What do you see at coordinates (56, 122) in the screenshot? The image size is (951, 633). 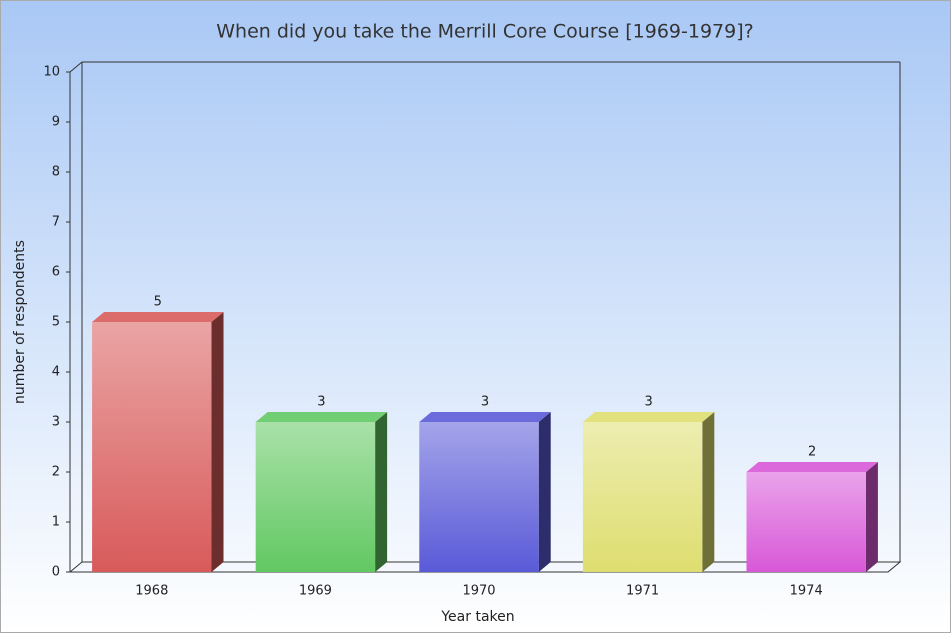 I see `y-tick-label: 9` at bounding box center [56, 122].